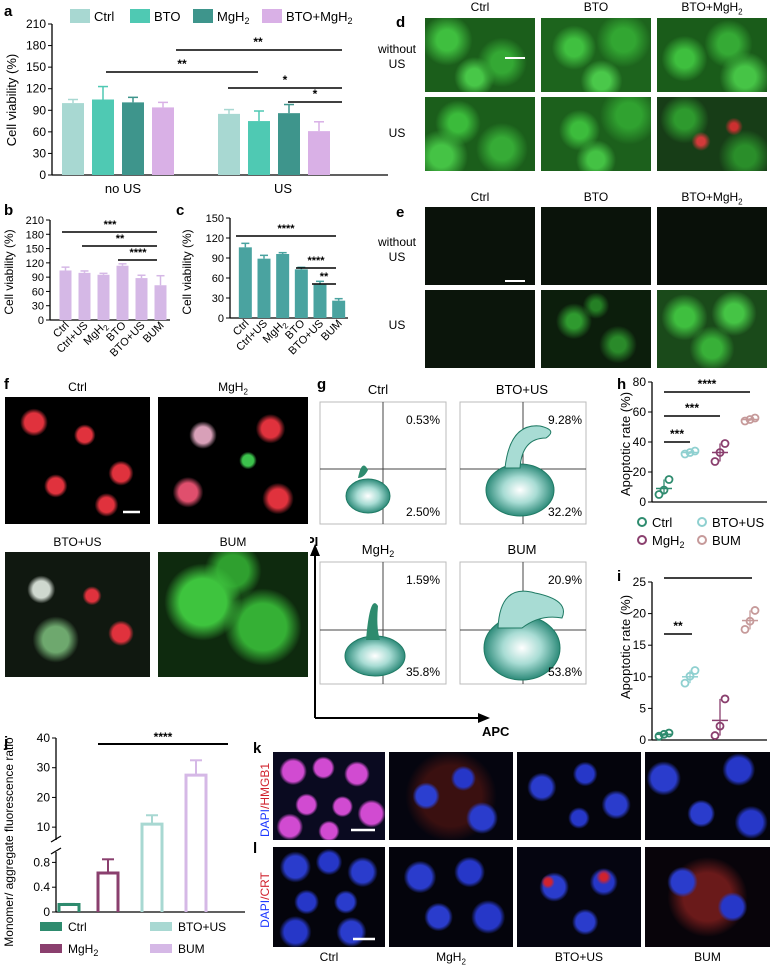 This screenshot has height=968, width=775. What do you see at coordinates (579, 897) in the screenshot?
I see `micrograph-l-btous` at bounding box center [579, 897].